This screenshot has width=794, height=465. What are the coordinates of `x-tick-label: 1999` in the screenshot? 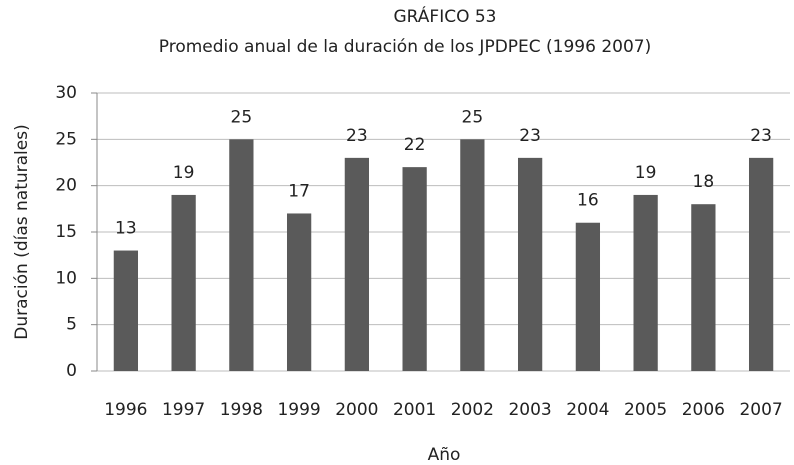 It's located at (298, 410).